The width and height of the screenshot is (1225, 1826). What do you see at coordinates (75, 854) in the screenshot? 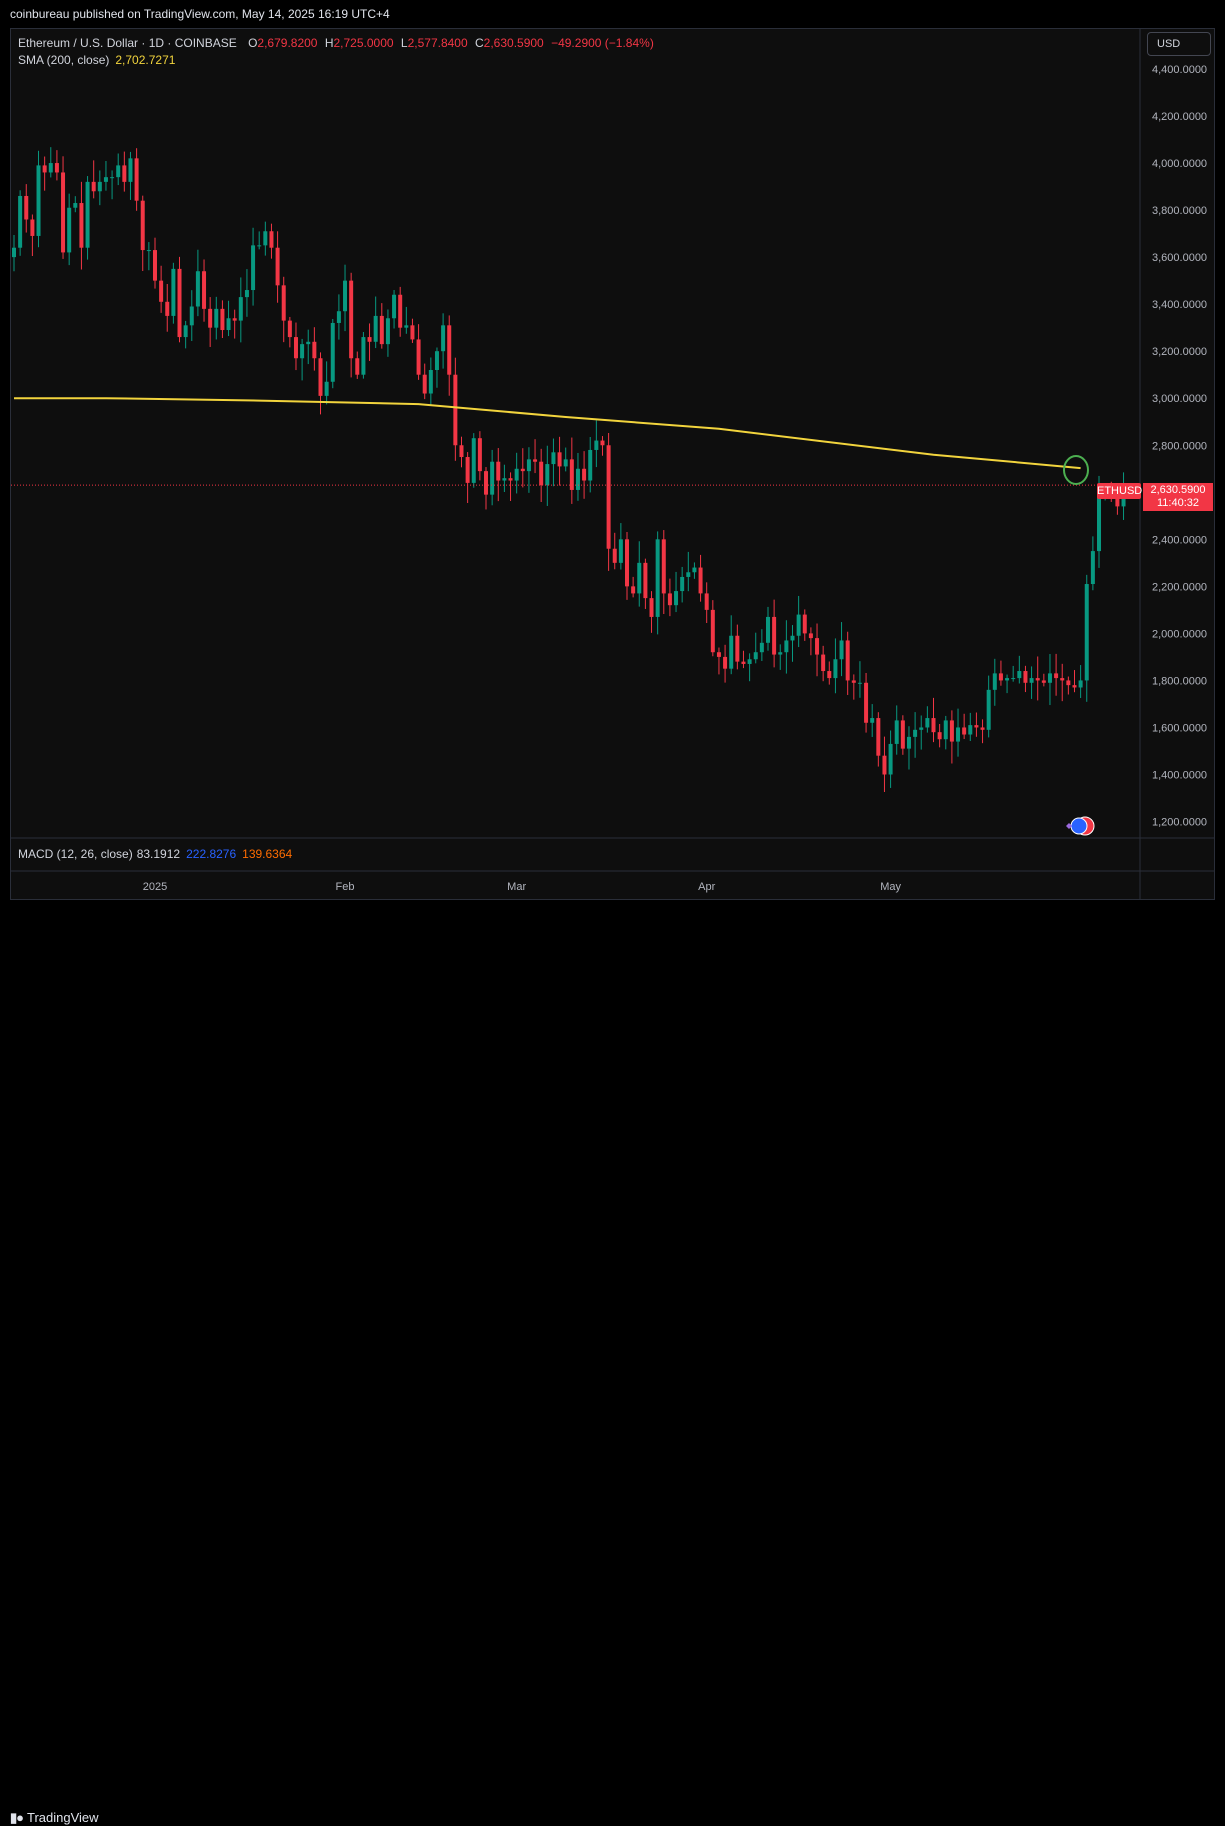
I see `macd-label: MACD (12, 26, close)` at bounding box center [75, 854].